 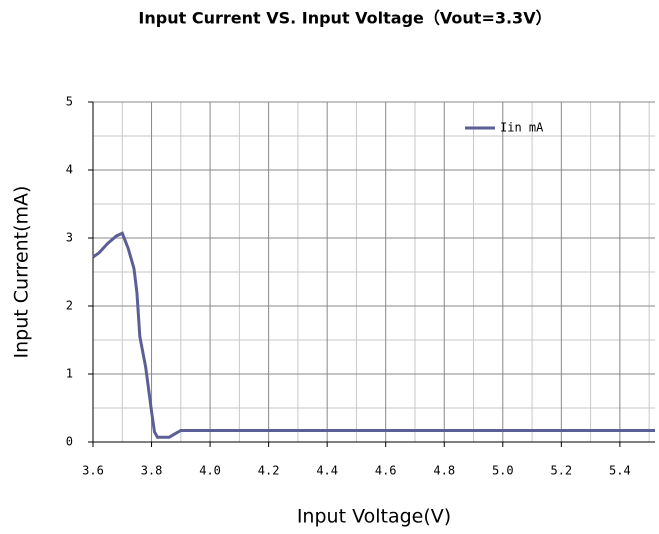 I want to click on x-tick-label: 4.0, so click(x=210, y=471).